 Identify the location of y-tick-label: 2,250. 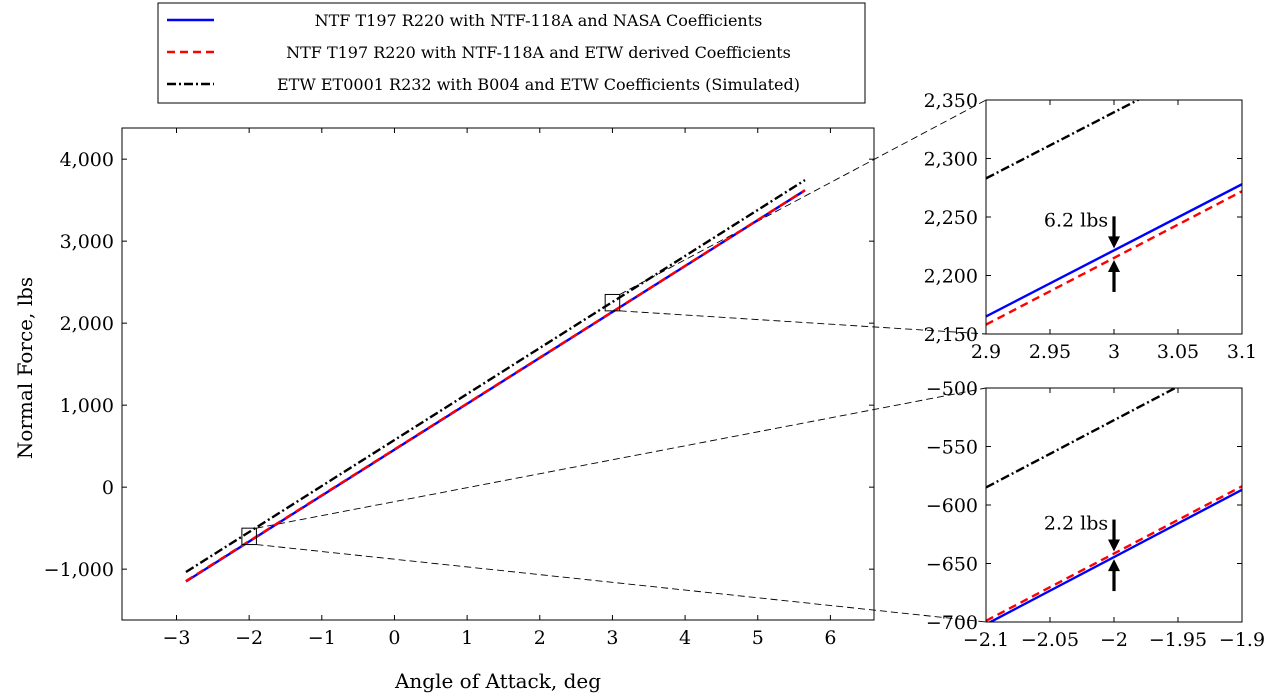
(951, 218).